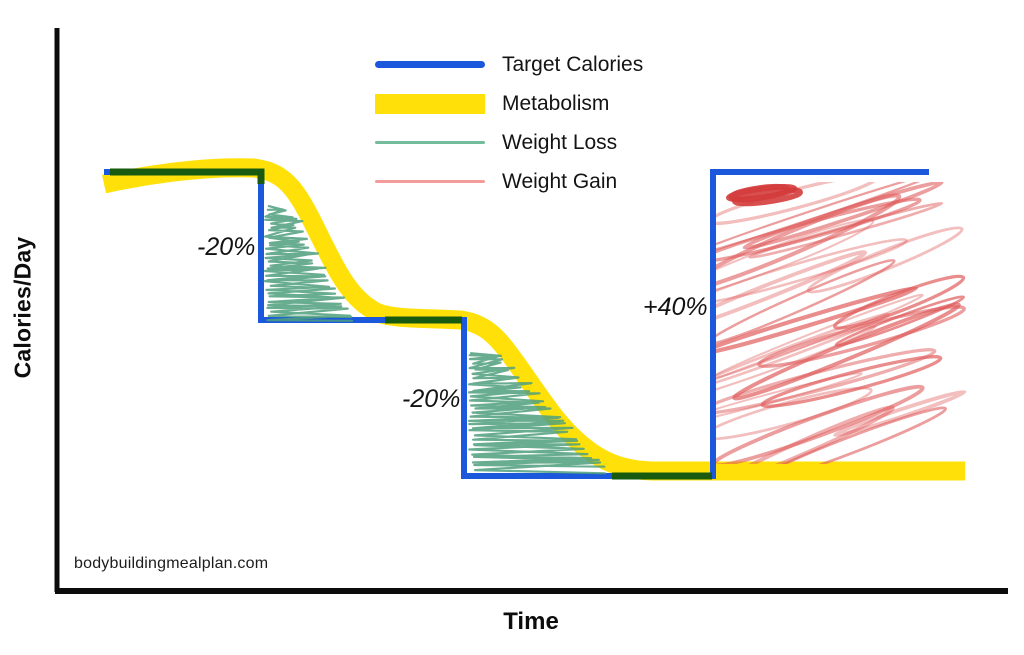 Image resolution: width=1024 pixels, height=655 pixels. I want to click on legend-label-weight-gain: Weight Gain, so click(560, 181).